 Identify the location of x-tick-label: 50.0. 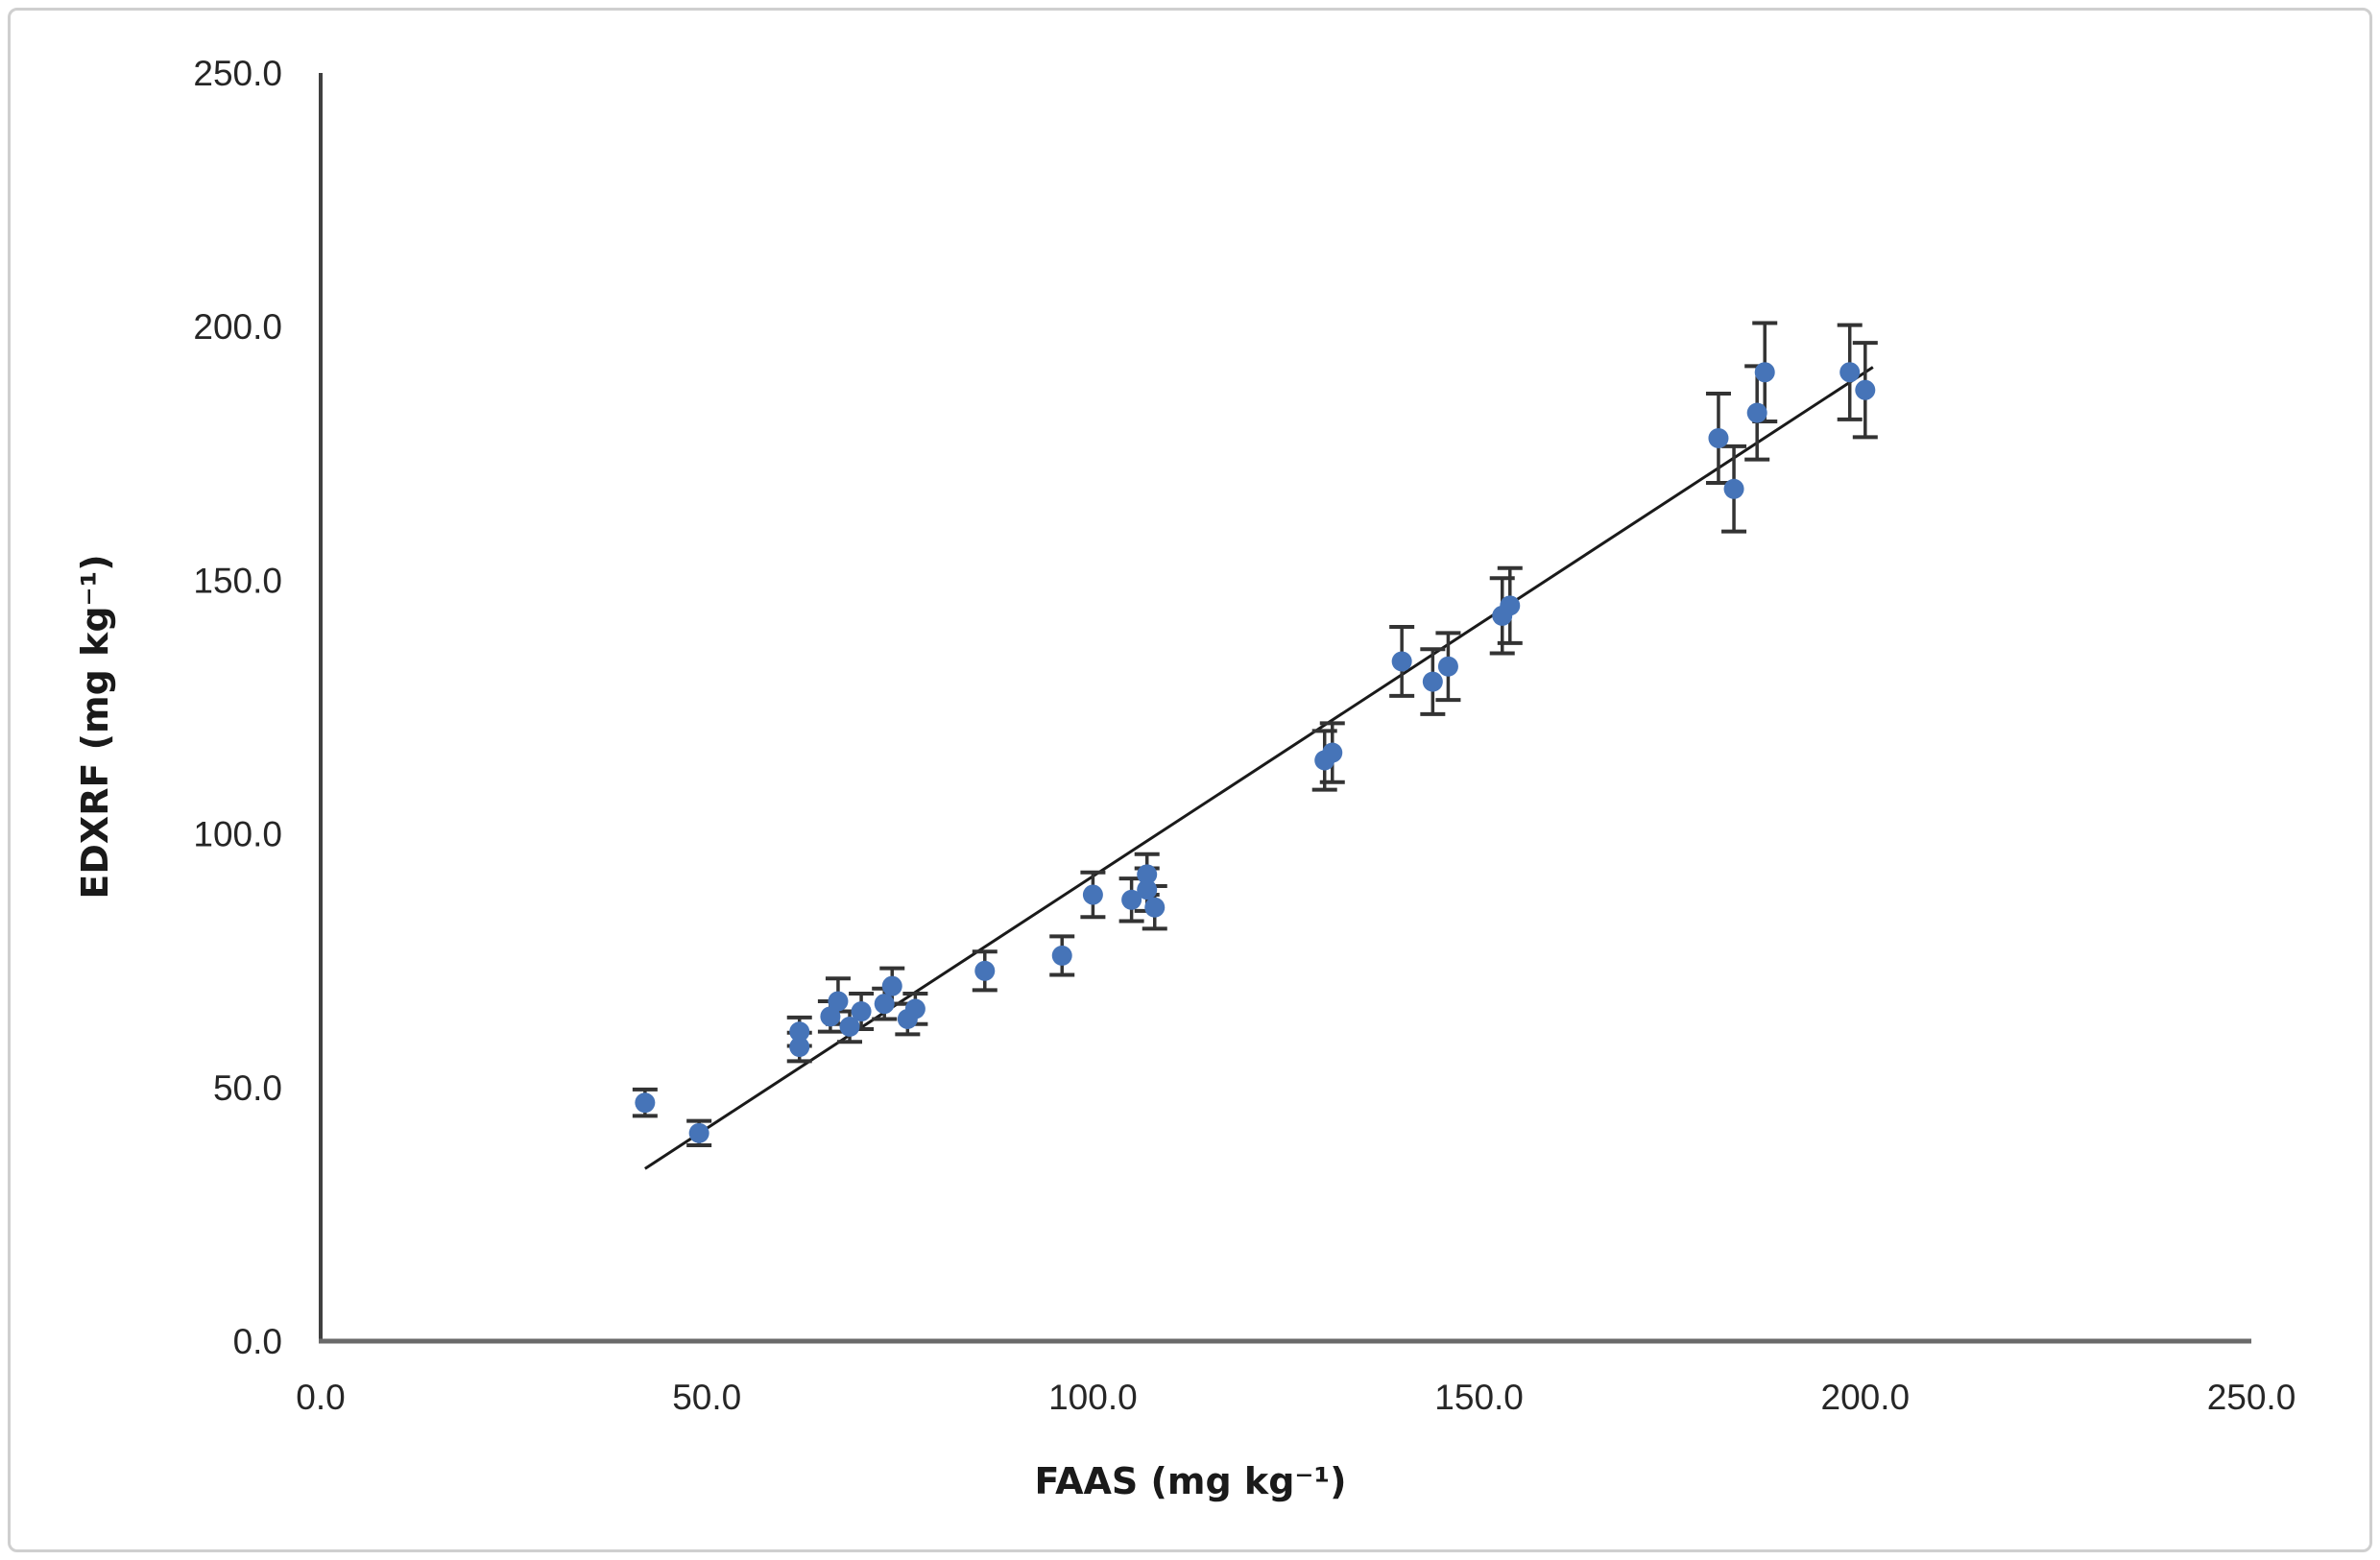
(706, 1397).